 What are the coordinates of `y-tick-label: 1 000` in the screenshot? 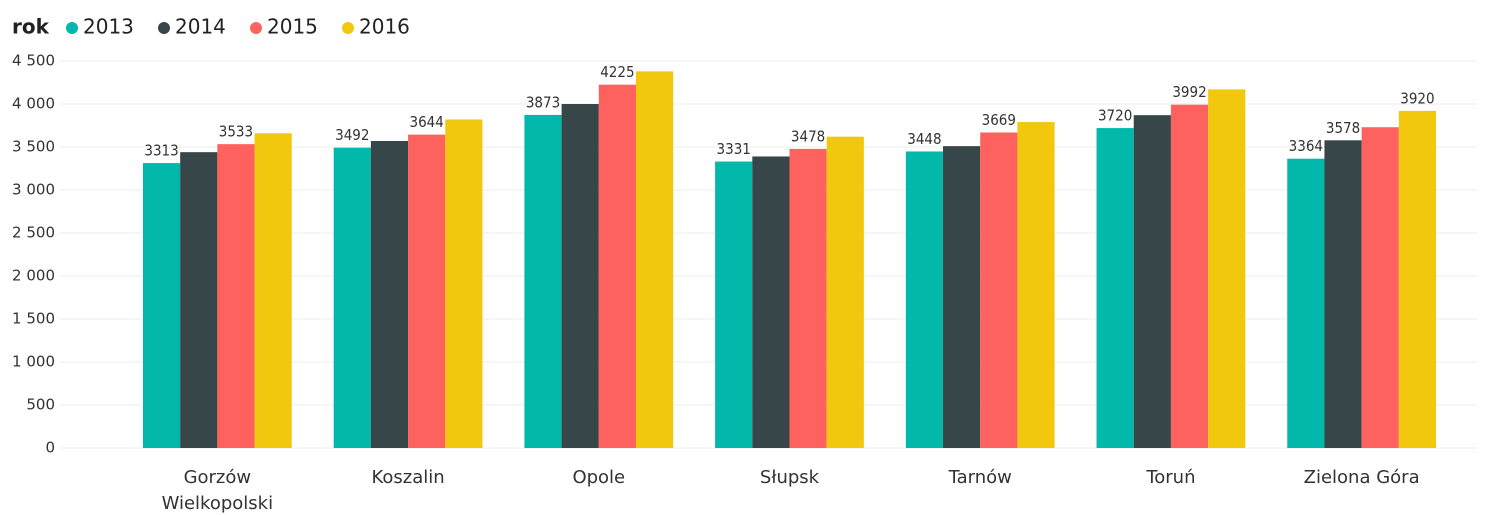 It's located at (33, 362).